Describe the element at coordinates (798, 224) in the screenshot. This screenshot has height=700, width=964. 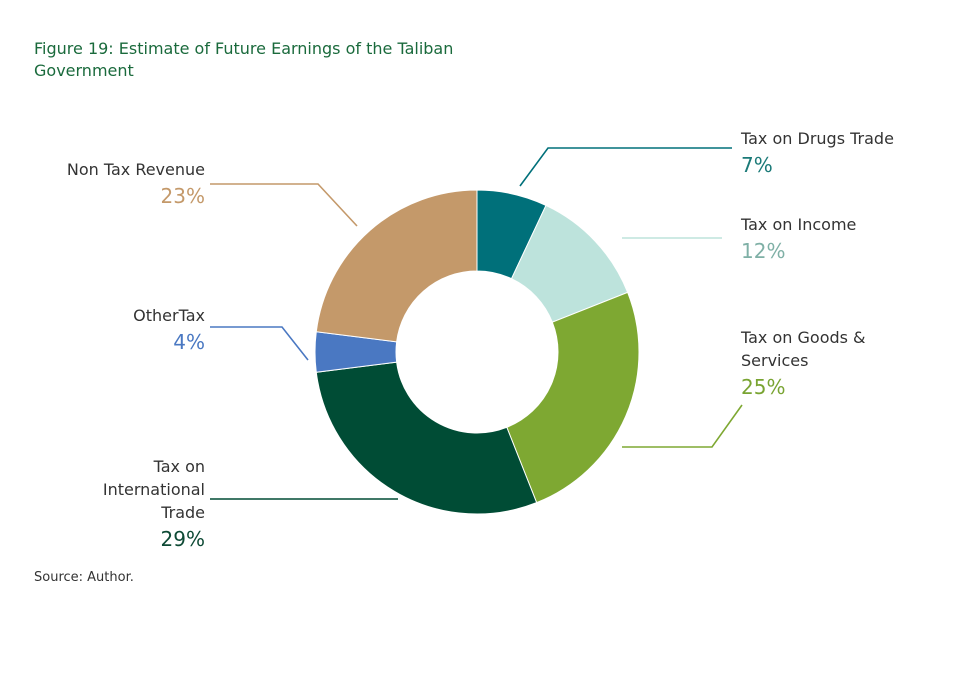
I see `label-name-tax-on-income: Tax on Income` at that location.